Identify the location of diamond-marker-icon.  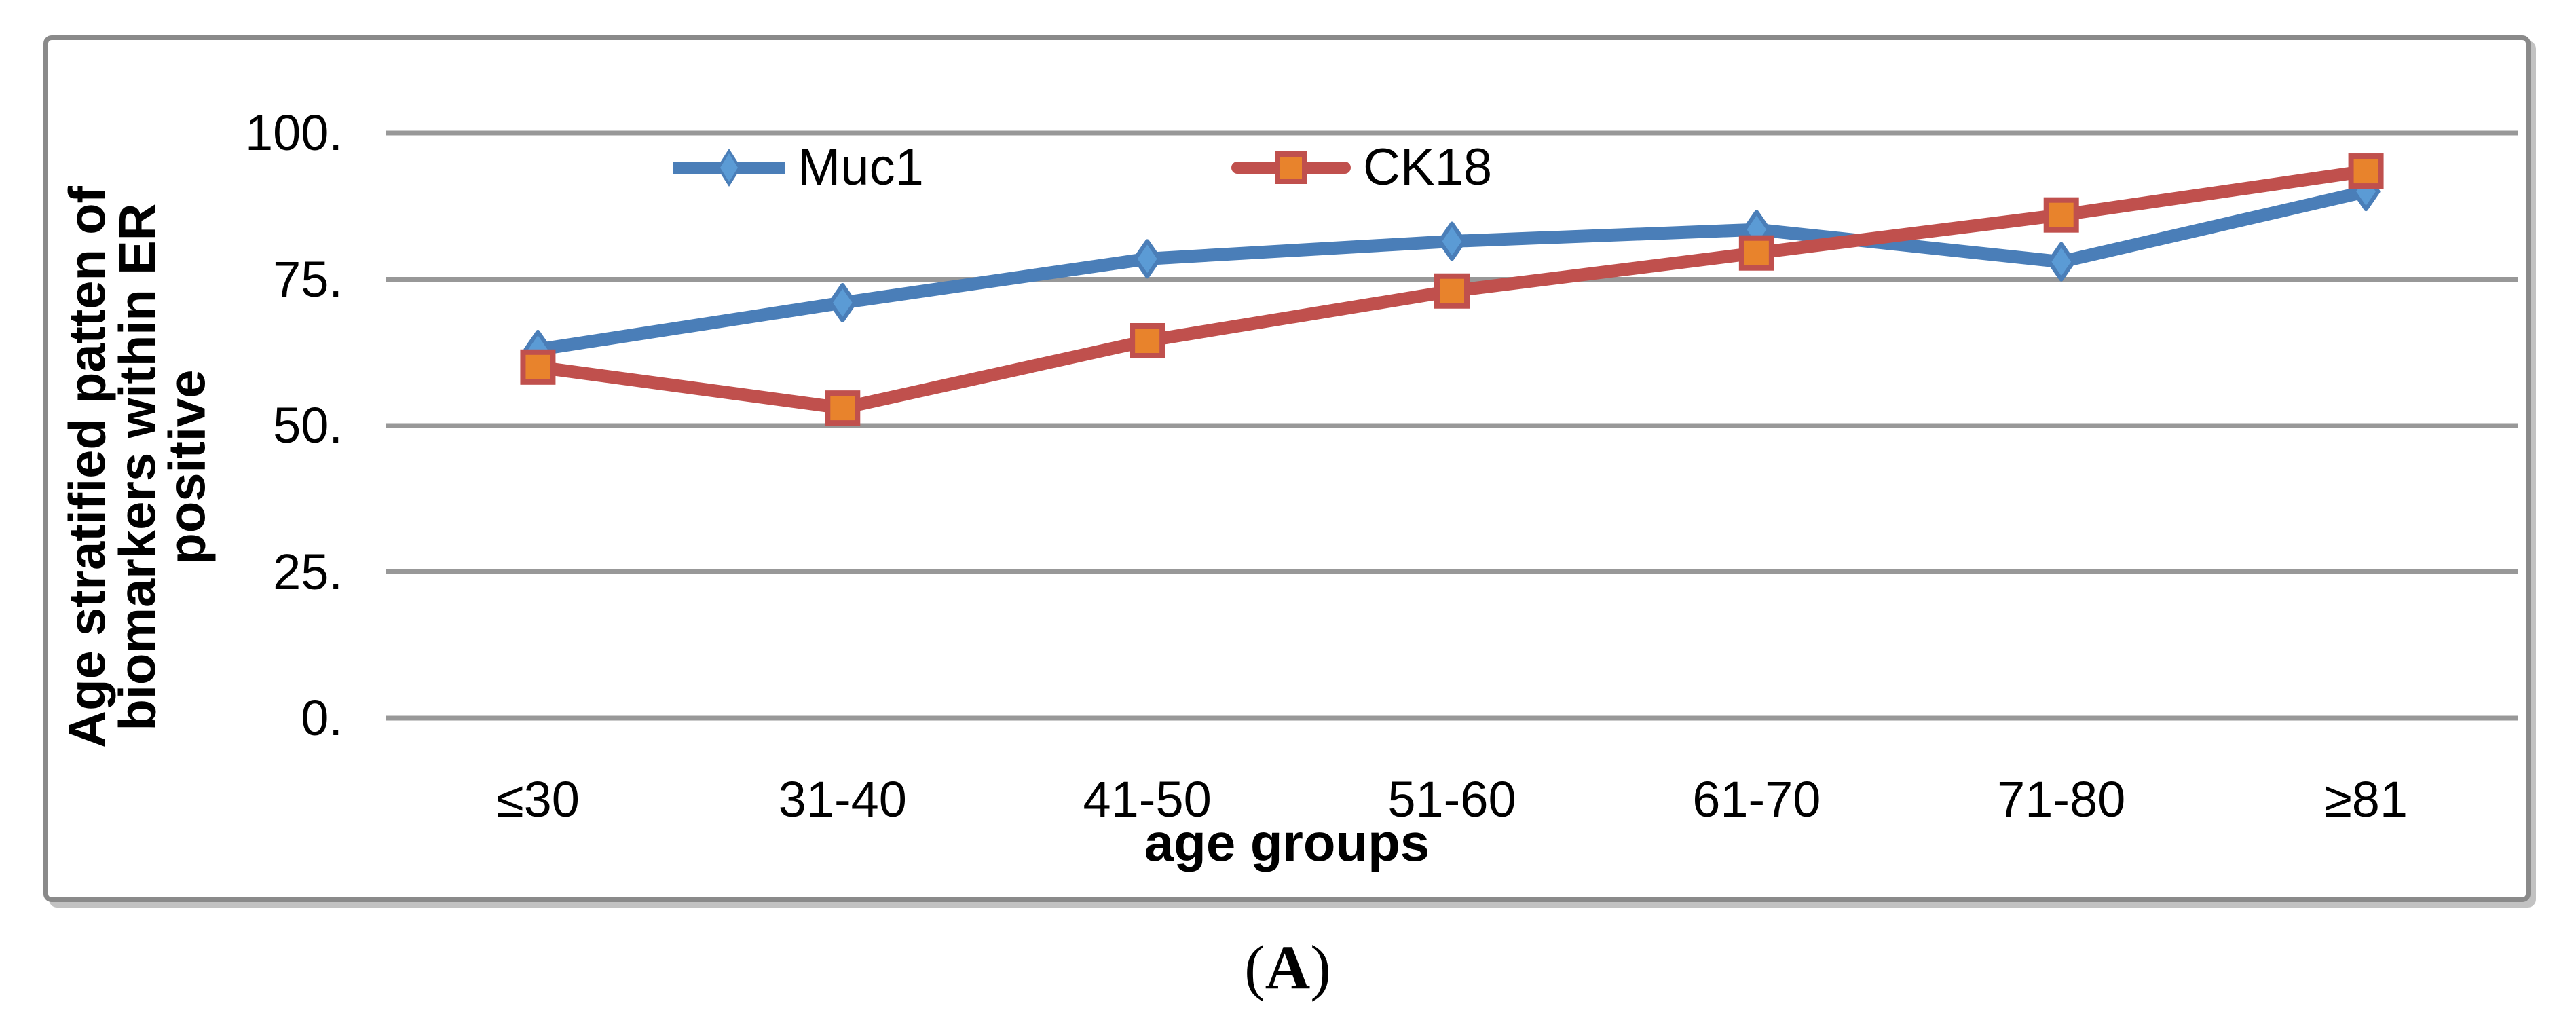
(729, 168).